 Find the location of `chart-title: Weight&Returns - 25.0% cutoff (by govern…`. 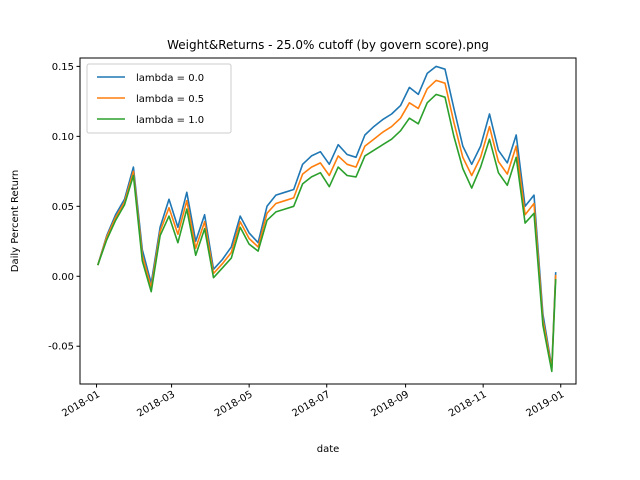

chart-title: Weight&Returns - 25.0% cutoff (by govern… is located at coordinates (328, 45).